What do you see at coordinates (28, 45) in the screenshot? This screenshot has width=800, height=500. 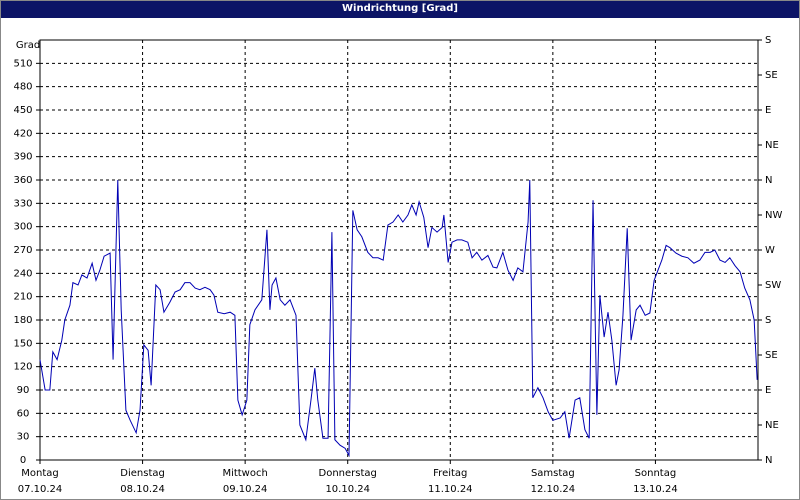 I see `y-axis-label: Grad` at bounding box center [28, 45].